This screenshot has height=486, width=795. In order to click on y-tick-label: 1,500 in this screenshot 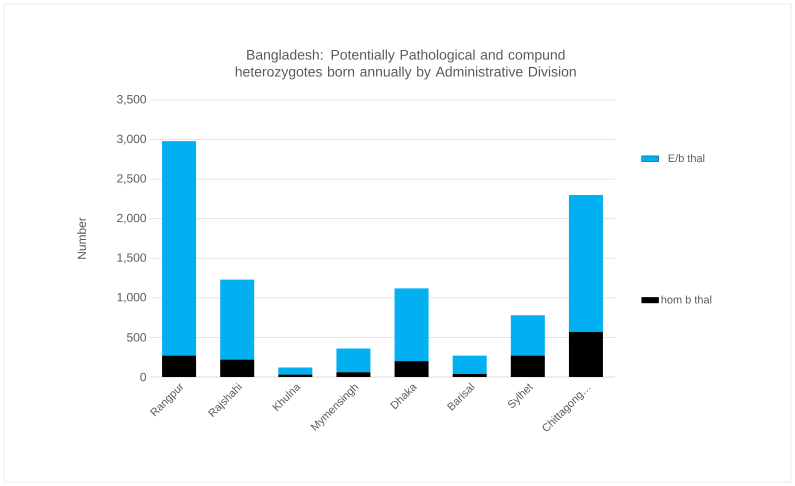, I will do `click(131, 258)`.